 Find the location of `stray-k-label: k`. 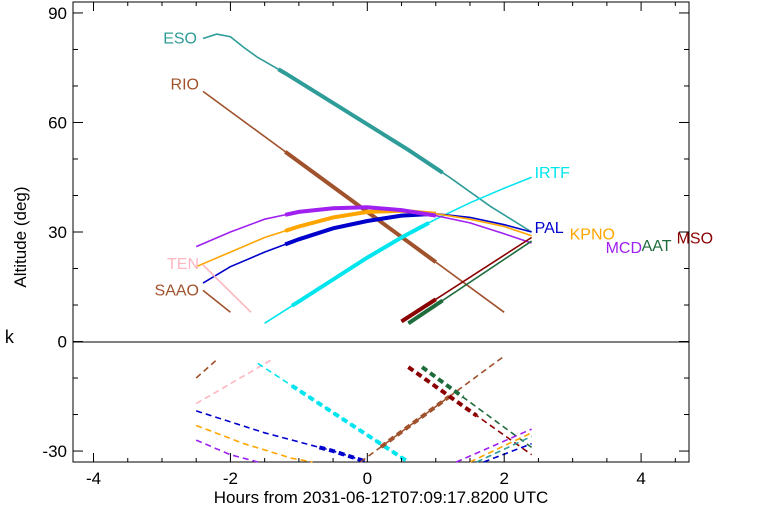

stray-k-label: k is located at coordinates (9, 339).